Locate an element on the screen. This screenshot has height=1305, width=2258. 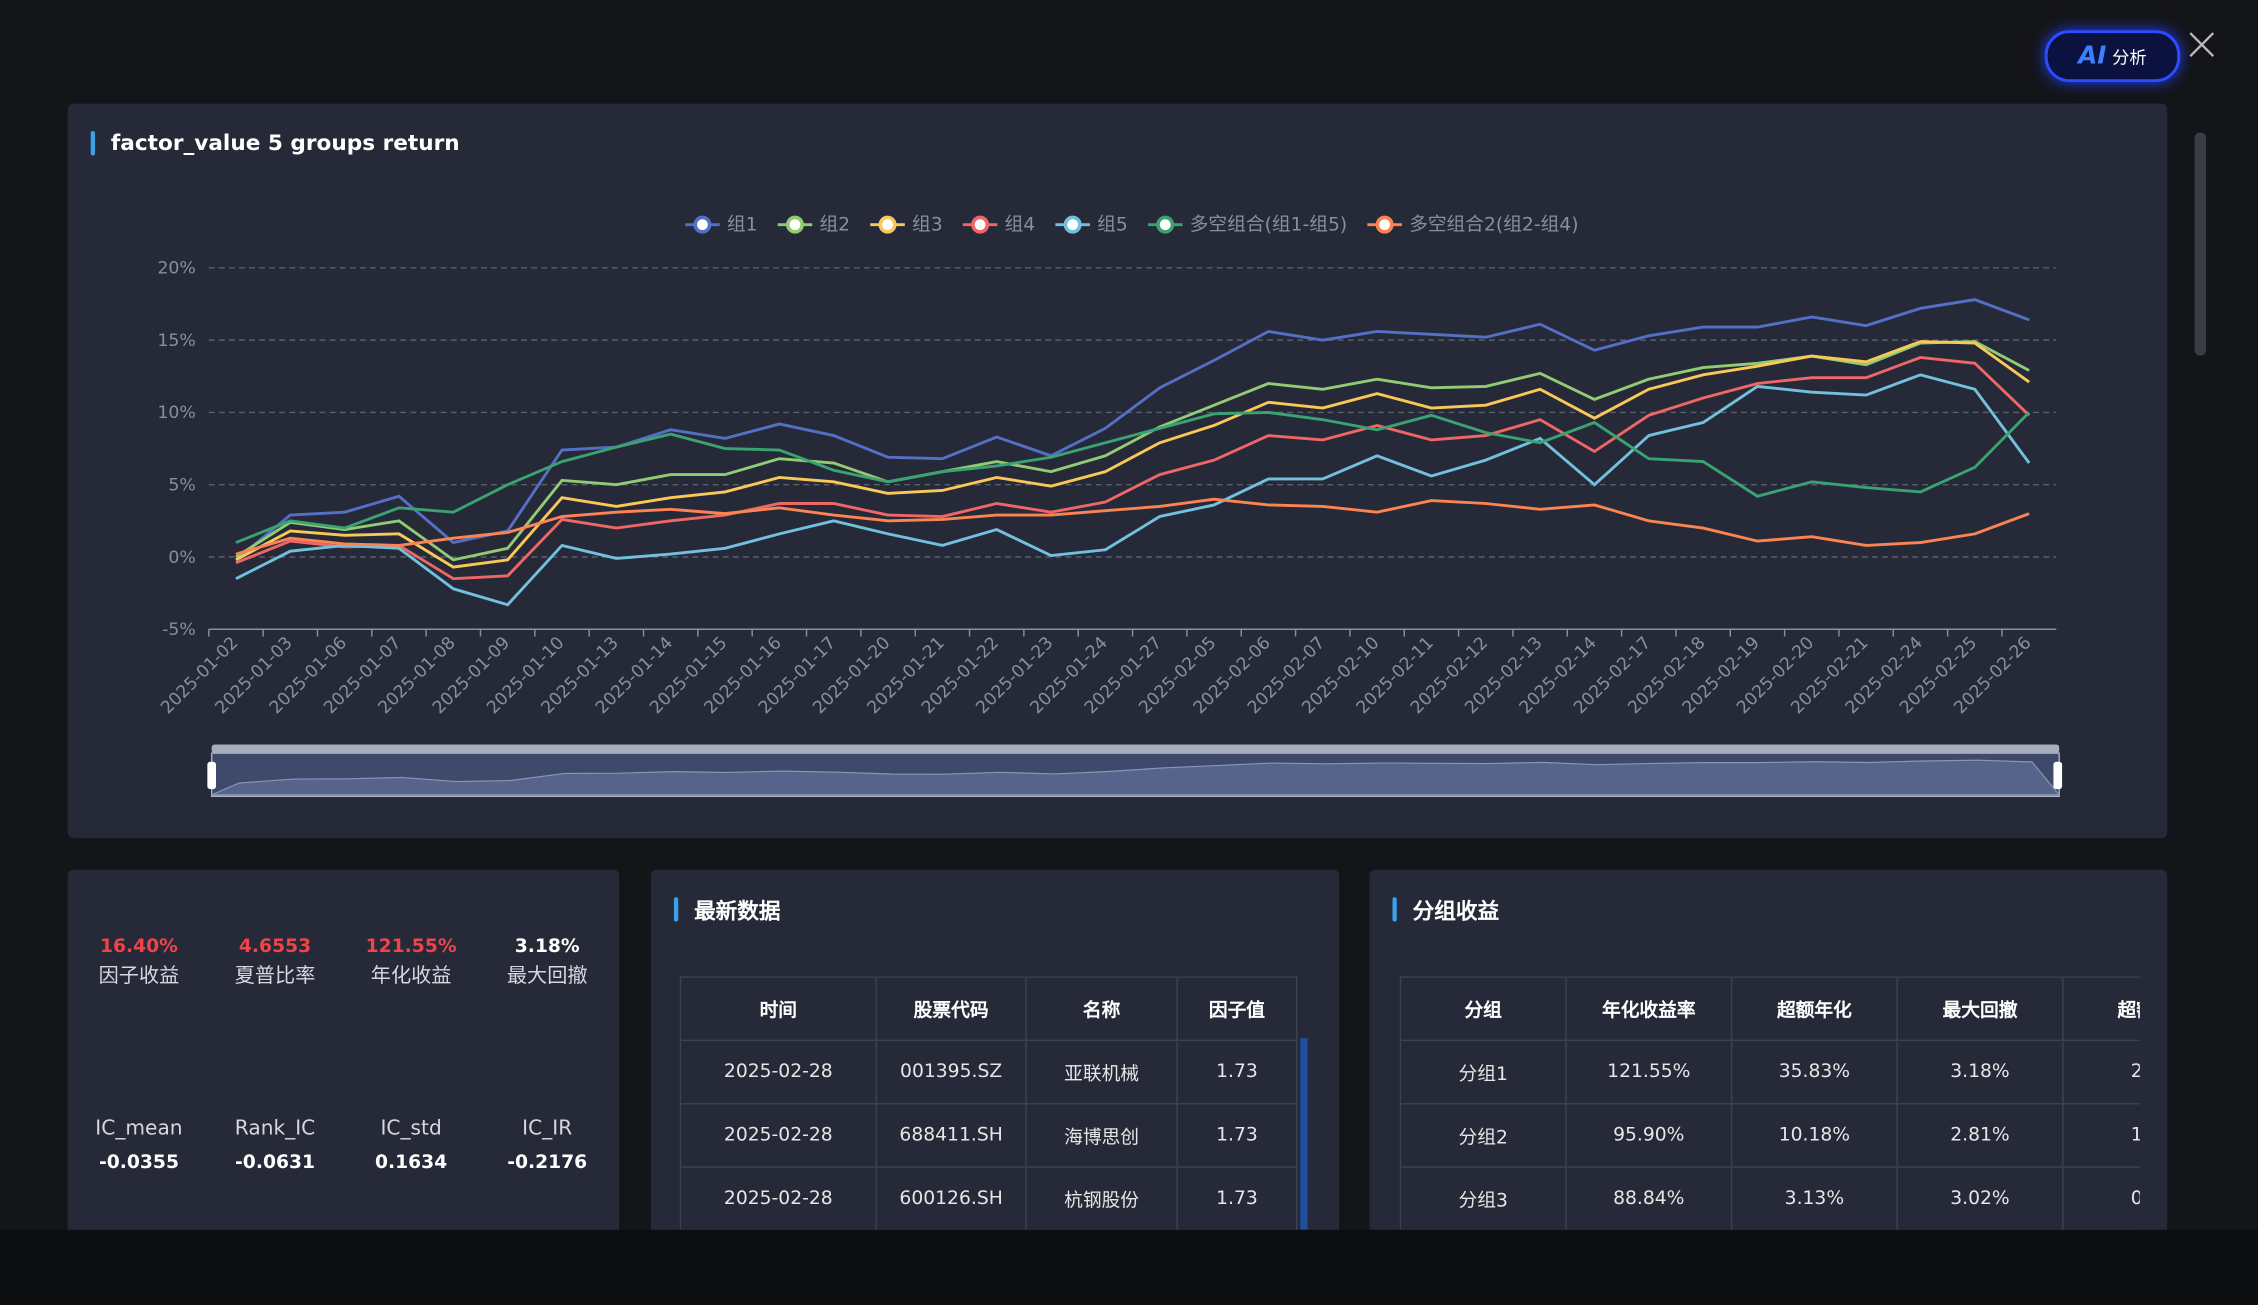
row: 2025-02-28 001395.SZ 亚联机械 1.73 is located at coordinates (988, 1072).